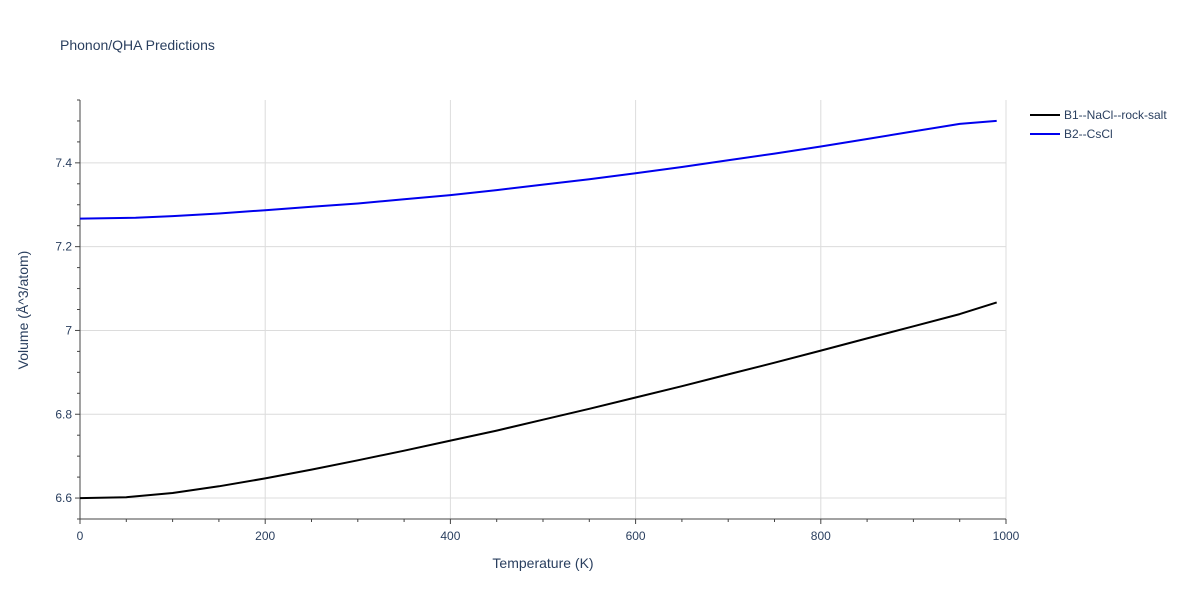  What do you see at coordinates (68, 330) in the screenshot?
I see `y-tick-label: 7` at bounding box center [68, 330].